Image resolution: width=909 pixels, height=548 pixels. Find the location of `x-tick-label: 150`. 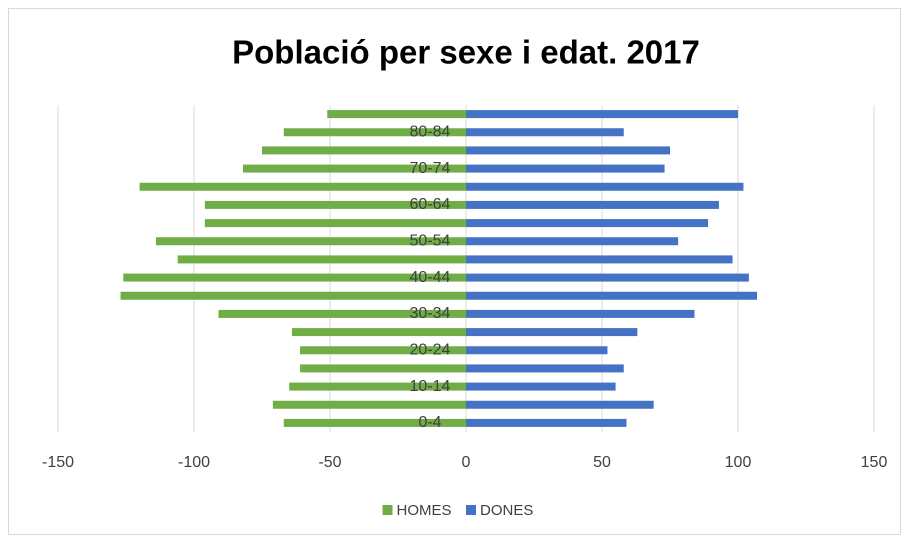

x-tick-label: 150 is located at coordinates (874, 462).